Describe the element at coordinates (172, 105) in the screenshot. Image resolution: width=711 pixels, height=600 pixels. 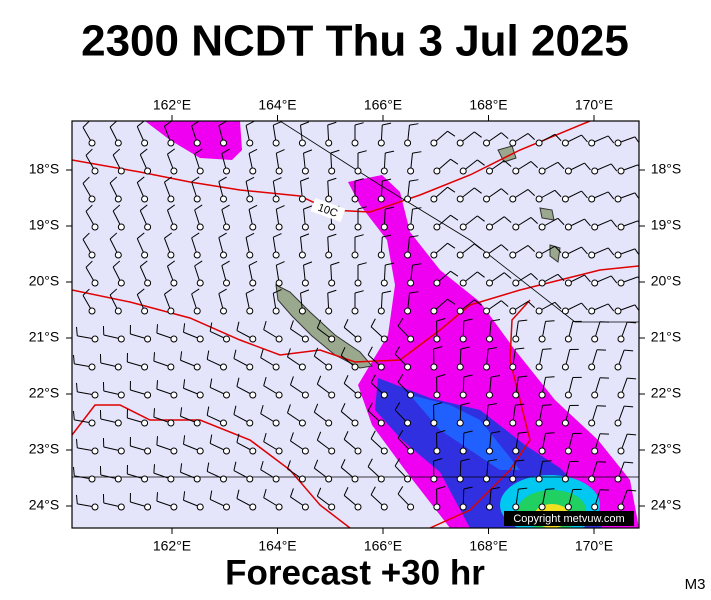
I see `lon-label: 162°E` at that location.